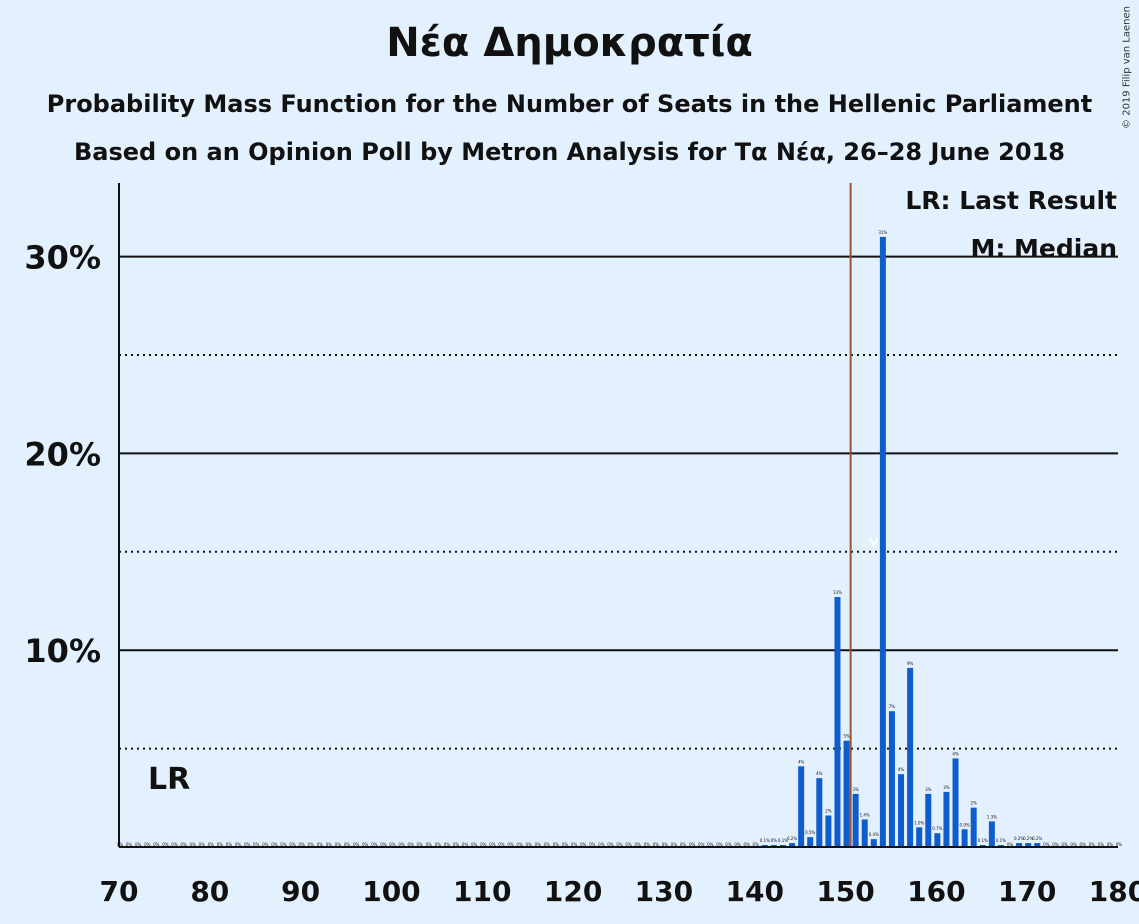 The height and width of the screenshot is (924, 1139). What do you see at coordinates (865, 814) in the screenshot?
I see `bar-data-label: 1.4%` at bounding box center [865, 814].